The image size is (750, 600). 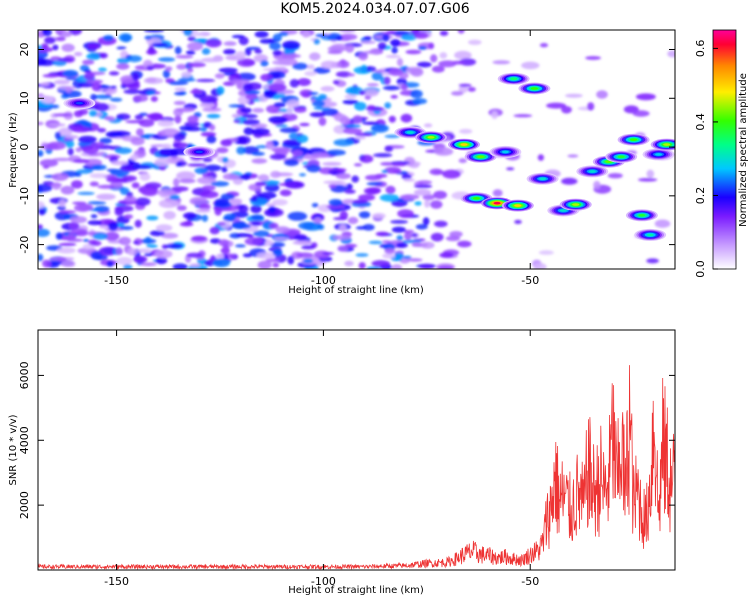 What do you see at coordinates (700, 122) in the screenshot?
I see `colorbar-tick-label: 0.4` at bounding box center [700, 122].